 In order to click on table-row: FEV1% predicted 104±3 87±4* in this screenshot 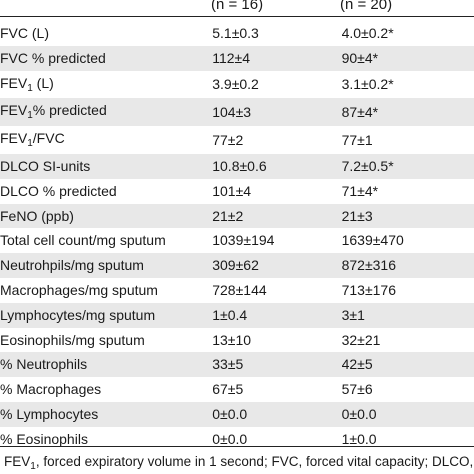, I will do `click(237, 112)`.